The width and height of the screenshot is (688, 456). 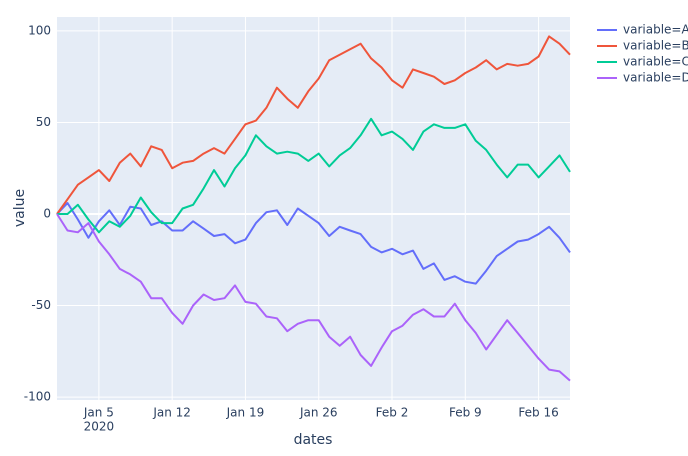 I want to click on x-tick-label: Jan 12, so click(x=171, y=413).